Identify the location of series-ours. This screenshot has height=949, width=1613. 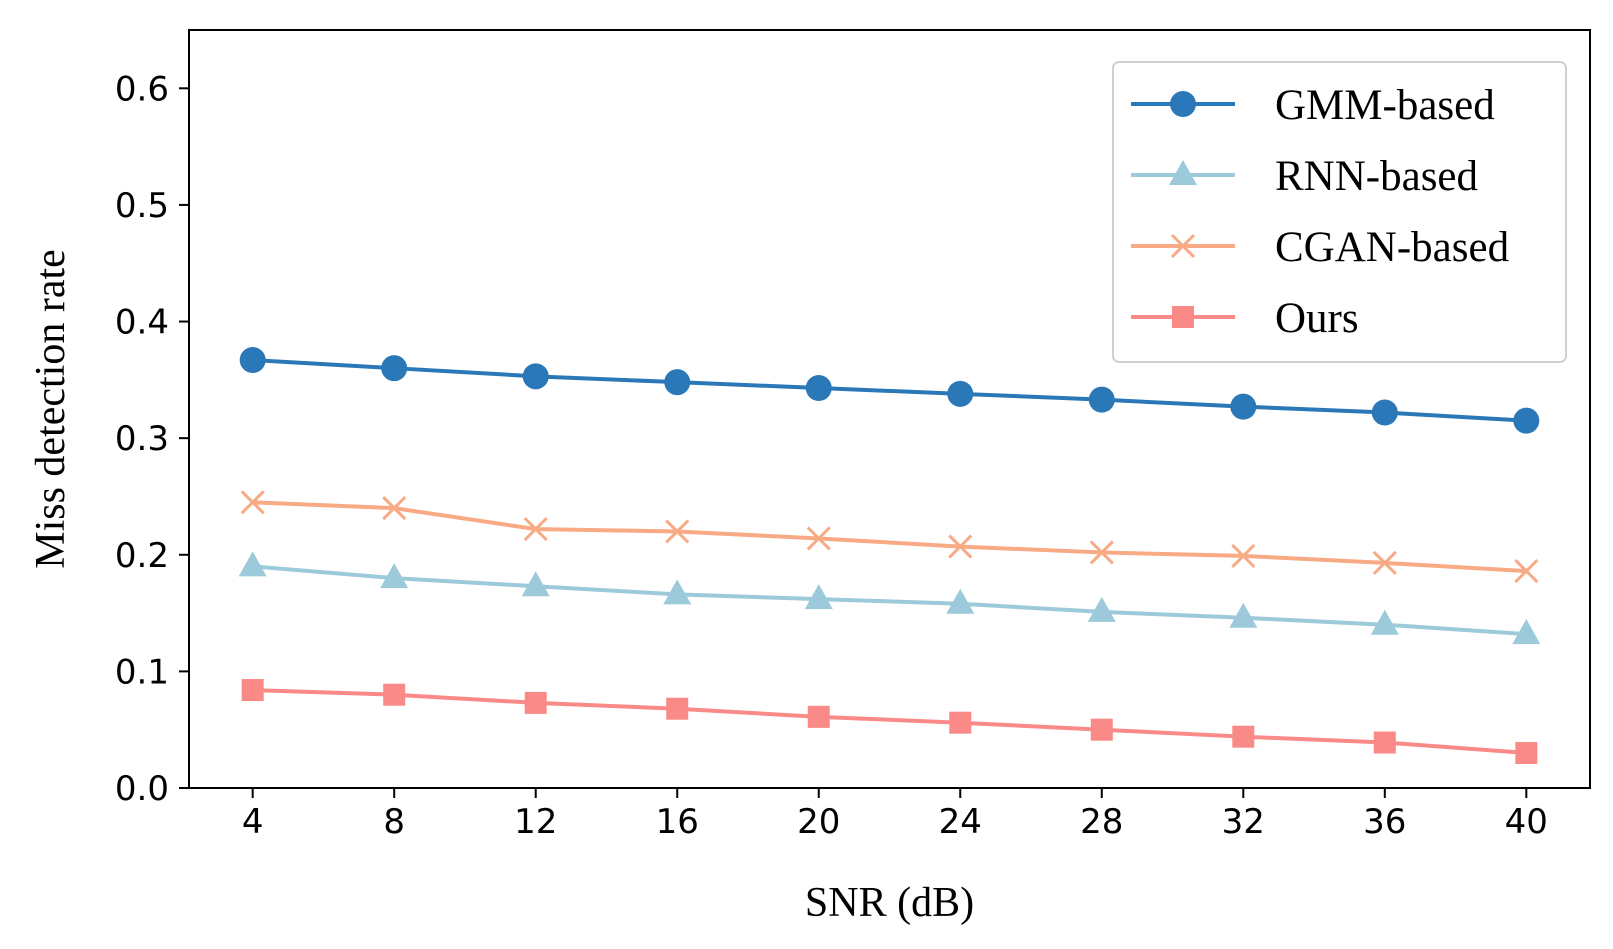
(889, 722).